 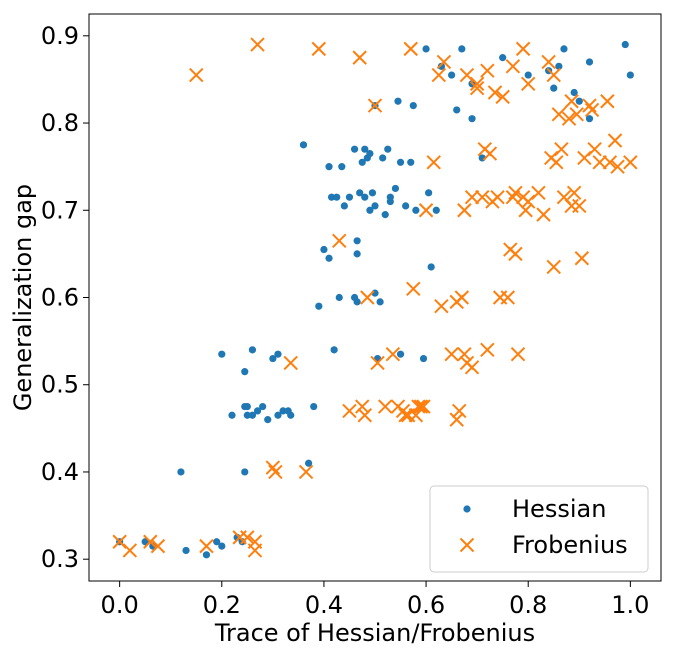 I want to click on legend-box, so click(x=539, y=529).